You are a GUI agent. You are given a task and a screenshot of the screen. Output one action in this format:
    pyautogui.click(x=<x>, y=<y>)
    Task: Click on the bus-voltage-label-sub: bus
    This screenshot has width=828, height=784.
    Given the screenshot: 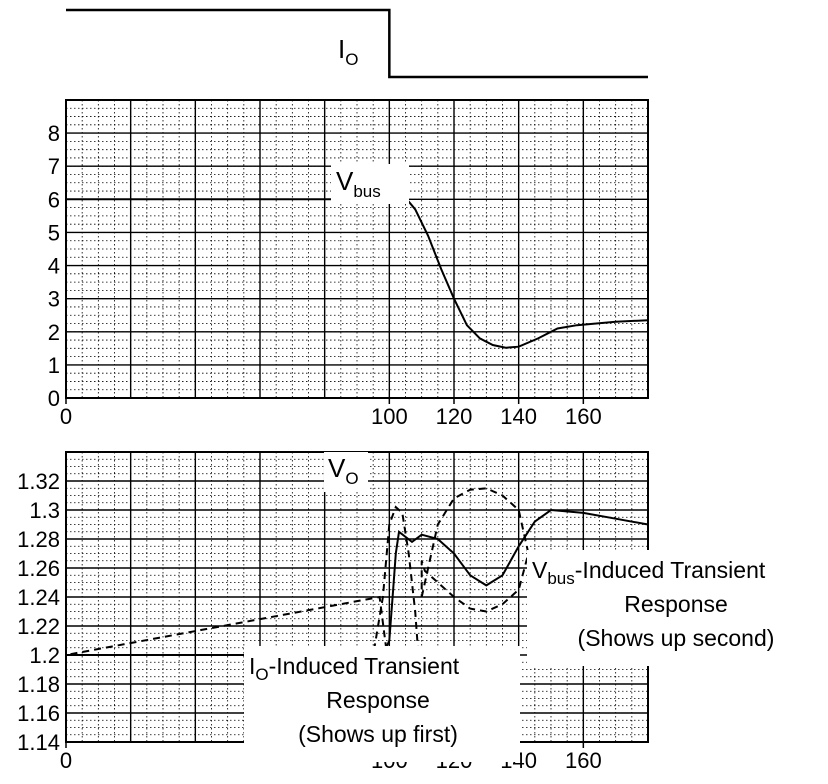 What is the action you would take?
    pyautogui.click(x=366, y=191)
    